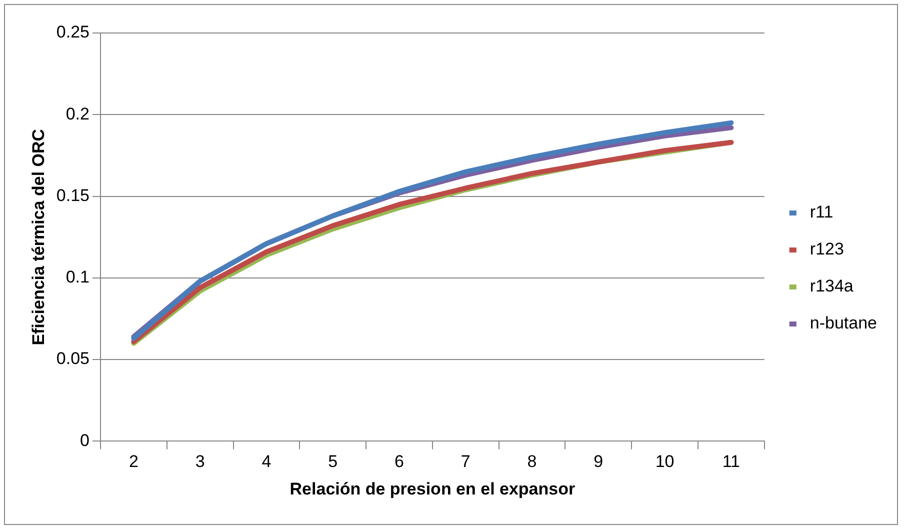 This screenshot has height=531, width=904. Describe the element at coordinates (822, 212) in the screenshot. I see `legend-label: r11` at that location.